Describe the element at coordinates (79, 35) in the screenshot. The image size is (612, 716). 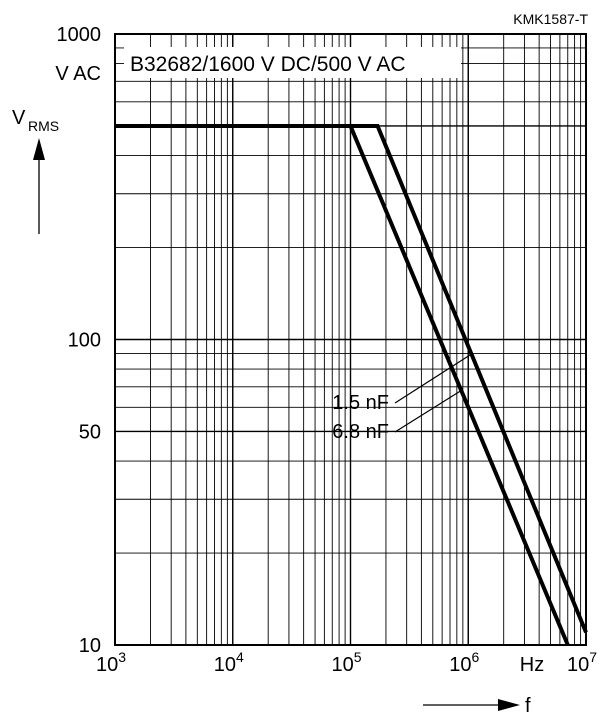
I see `y-tick-label: 1000` at that location.